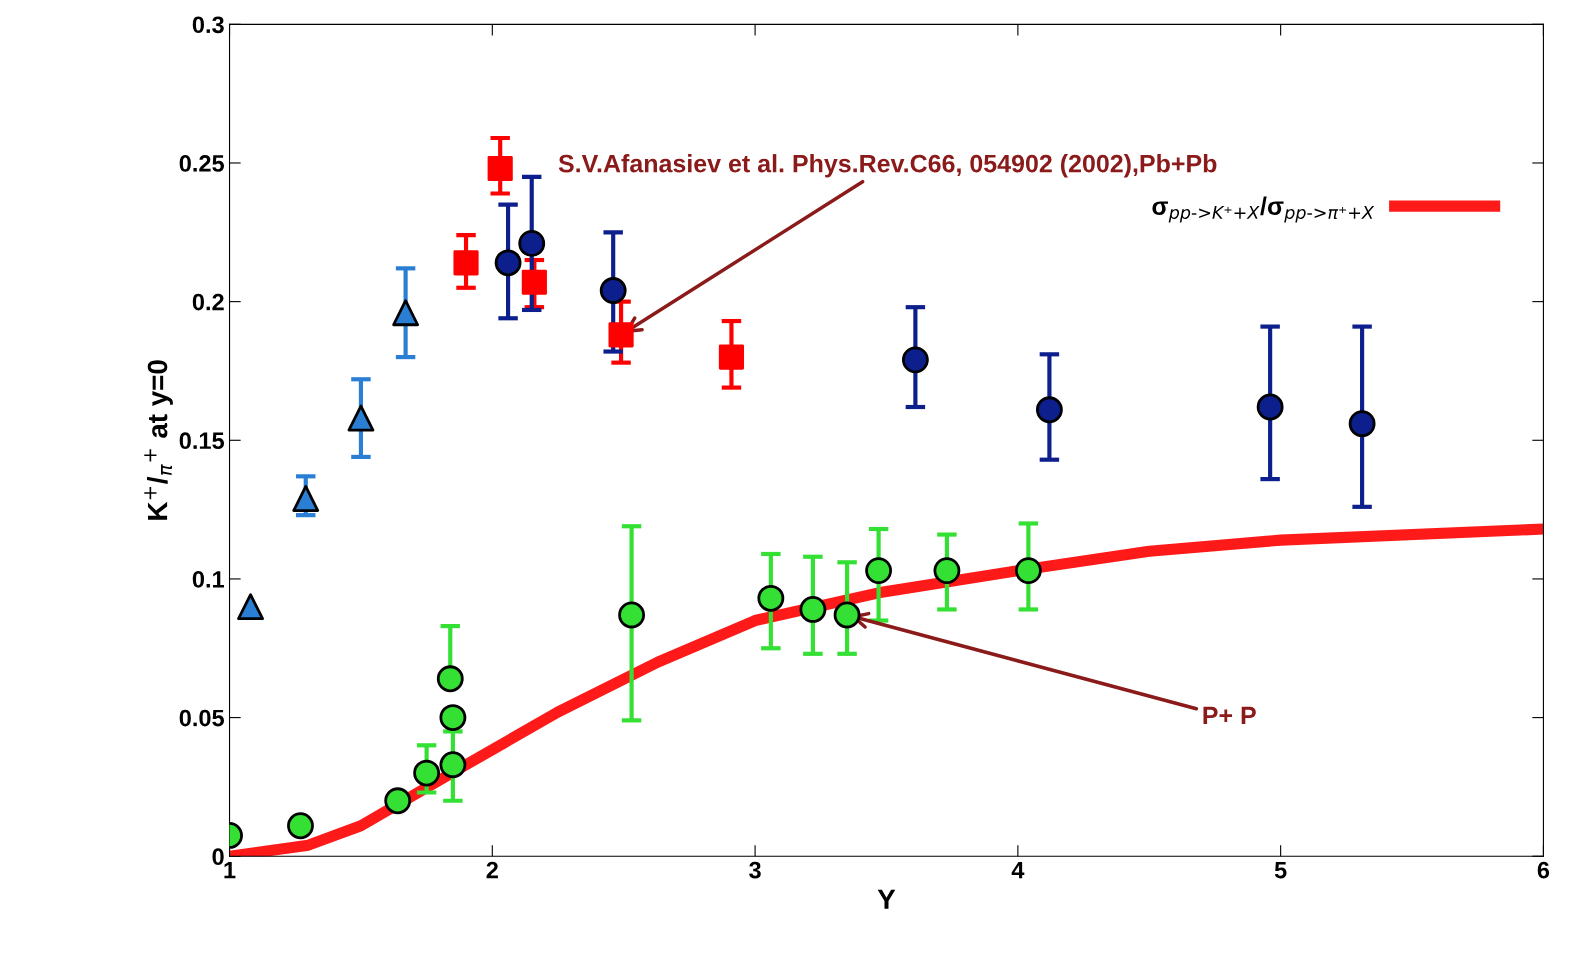 The height and width of the screenshot is (973, 1583). I want to click on legend-label: σ$_{pp->K⁺+X}$/σ$_{pp->π⁺+X}$, so click(1263, 209).